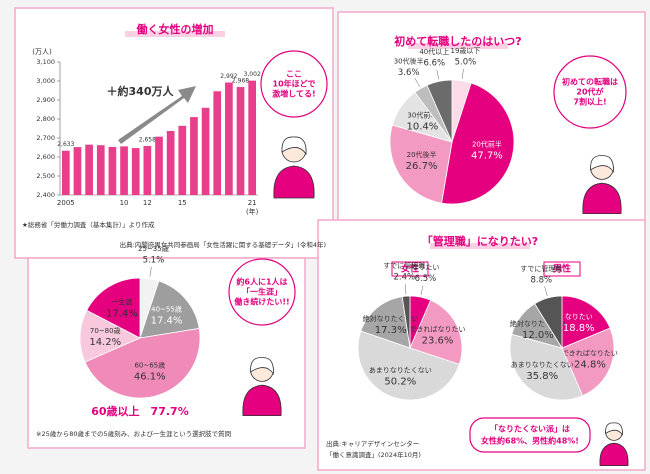 The width and height of the screenshot is (650, 474). I want to click on slice-value: 24.8%, so click(590, 364).